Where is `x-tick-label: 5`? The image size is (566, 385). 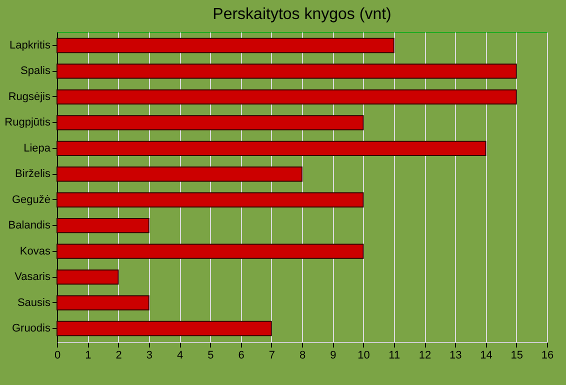
x-tick-label: 5 is located at coordinates (211, 356).